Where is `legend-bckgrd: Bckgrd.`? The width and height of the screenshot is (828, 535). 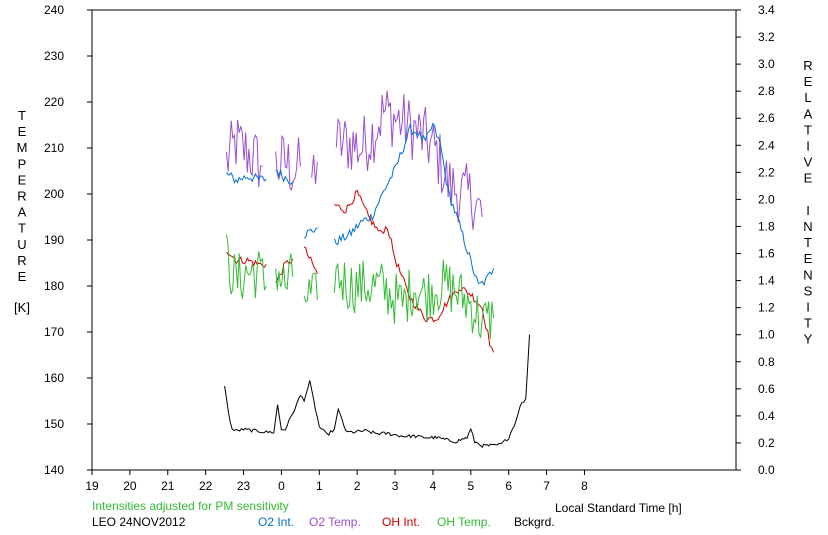 legend-bckgrd: Bckgrd. is located at coordinates (534, 522).